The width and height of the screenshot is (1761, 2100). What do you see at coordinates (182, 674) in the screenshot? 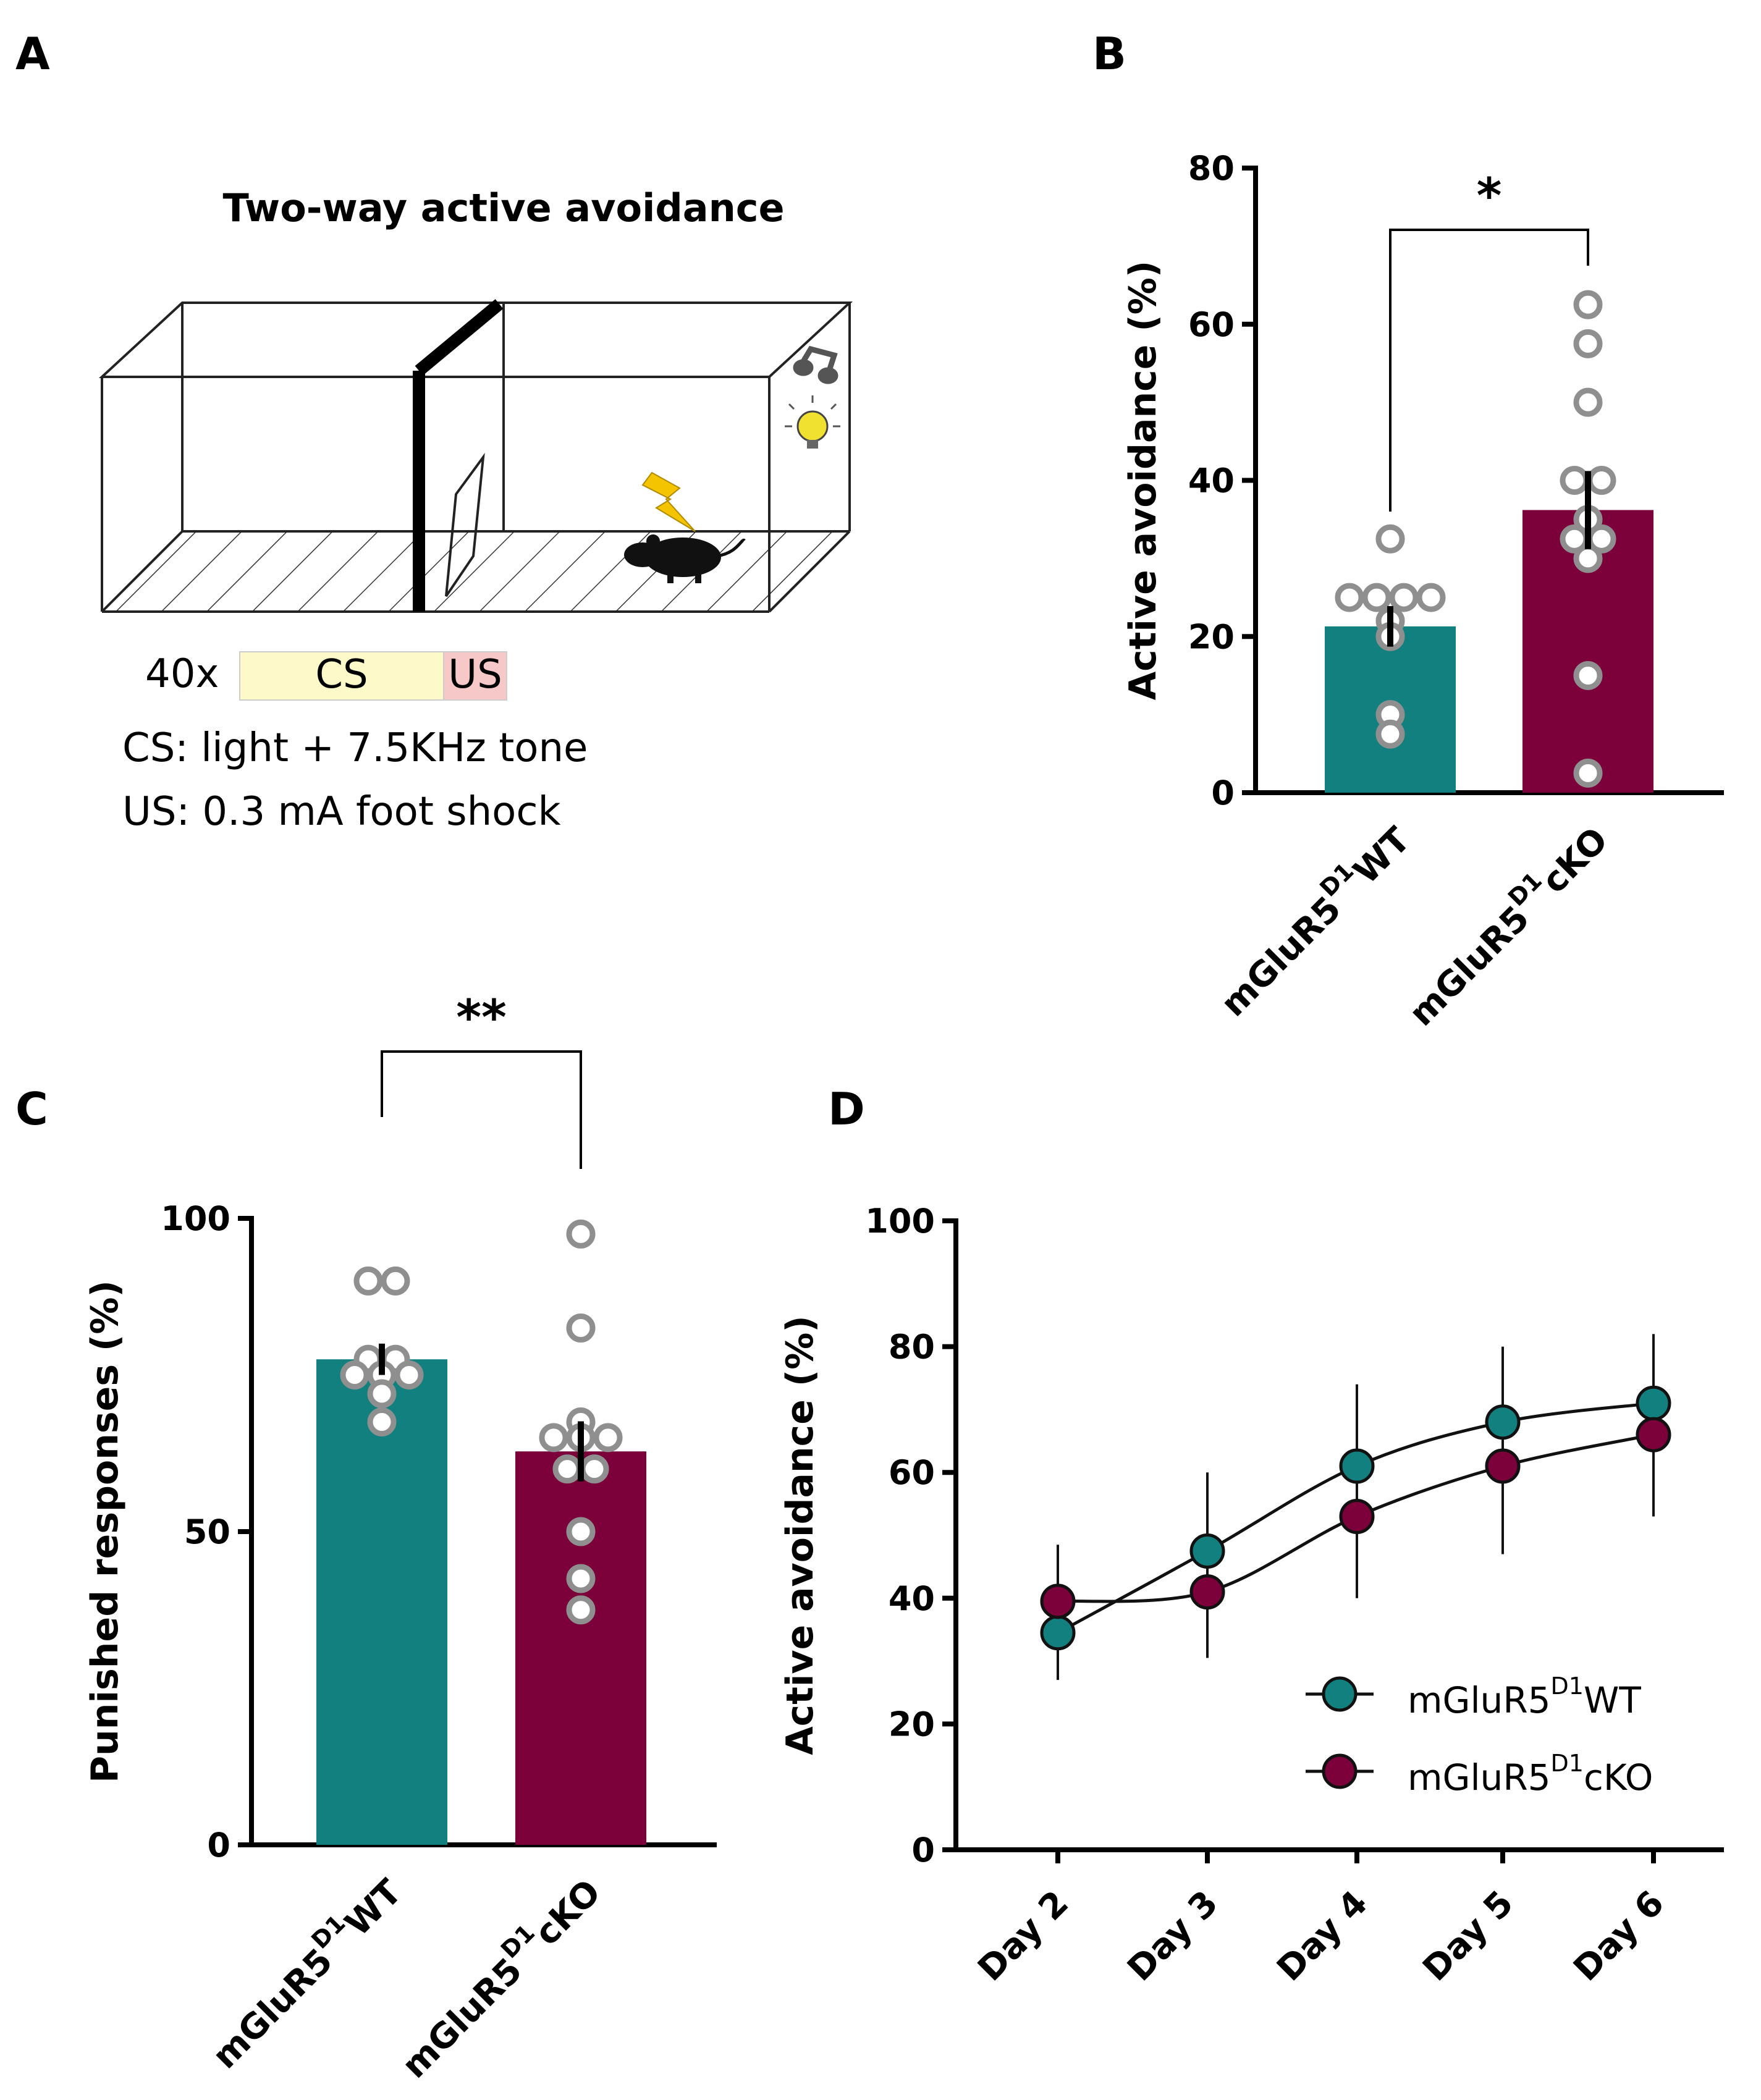
I see `trial-count: 40x` at bounding box center [182, 674].